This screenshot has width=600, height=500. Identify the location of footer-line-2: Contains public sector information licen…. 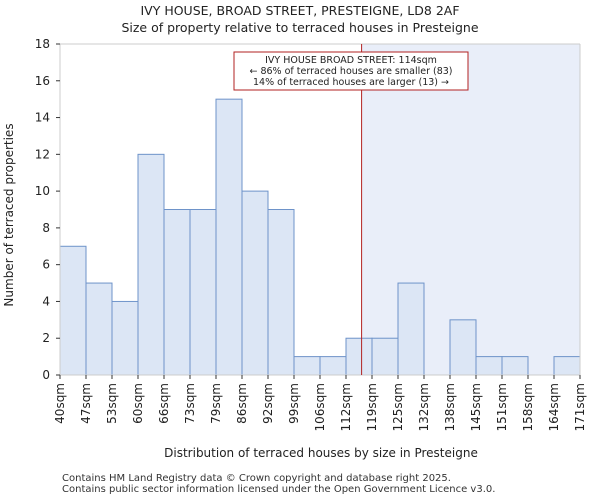
(279, 489).